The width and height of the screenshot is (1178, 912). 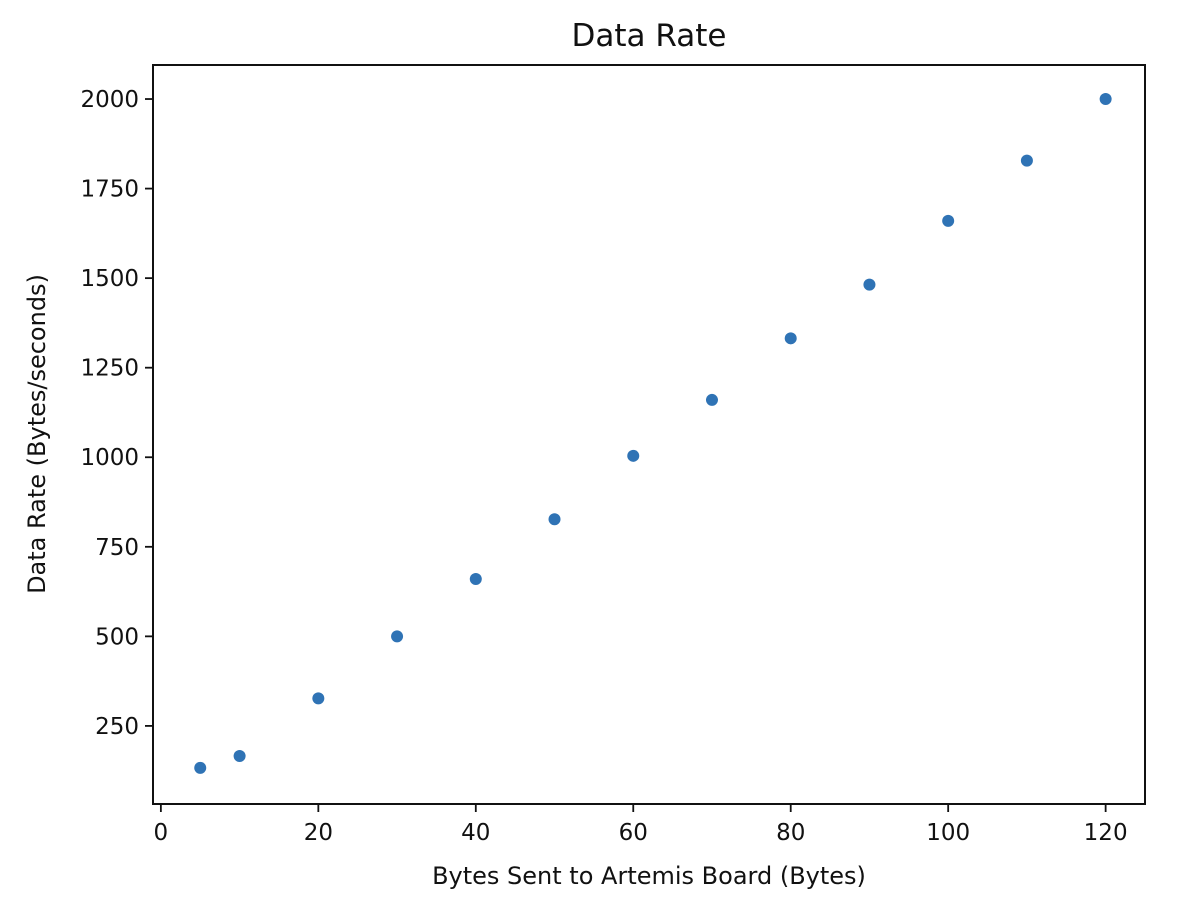 What do you see at coordinates (37, 434) in the screenshot?
I see `y-axis-label: Data Rate (Bytes/seconds)` at bounding box center [37, 434].